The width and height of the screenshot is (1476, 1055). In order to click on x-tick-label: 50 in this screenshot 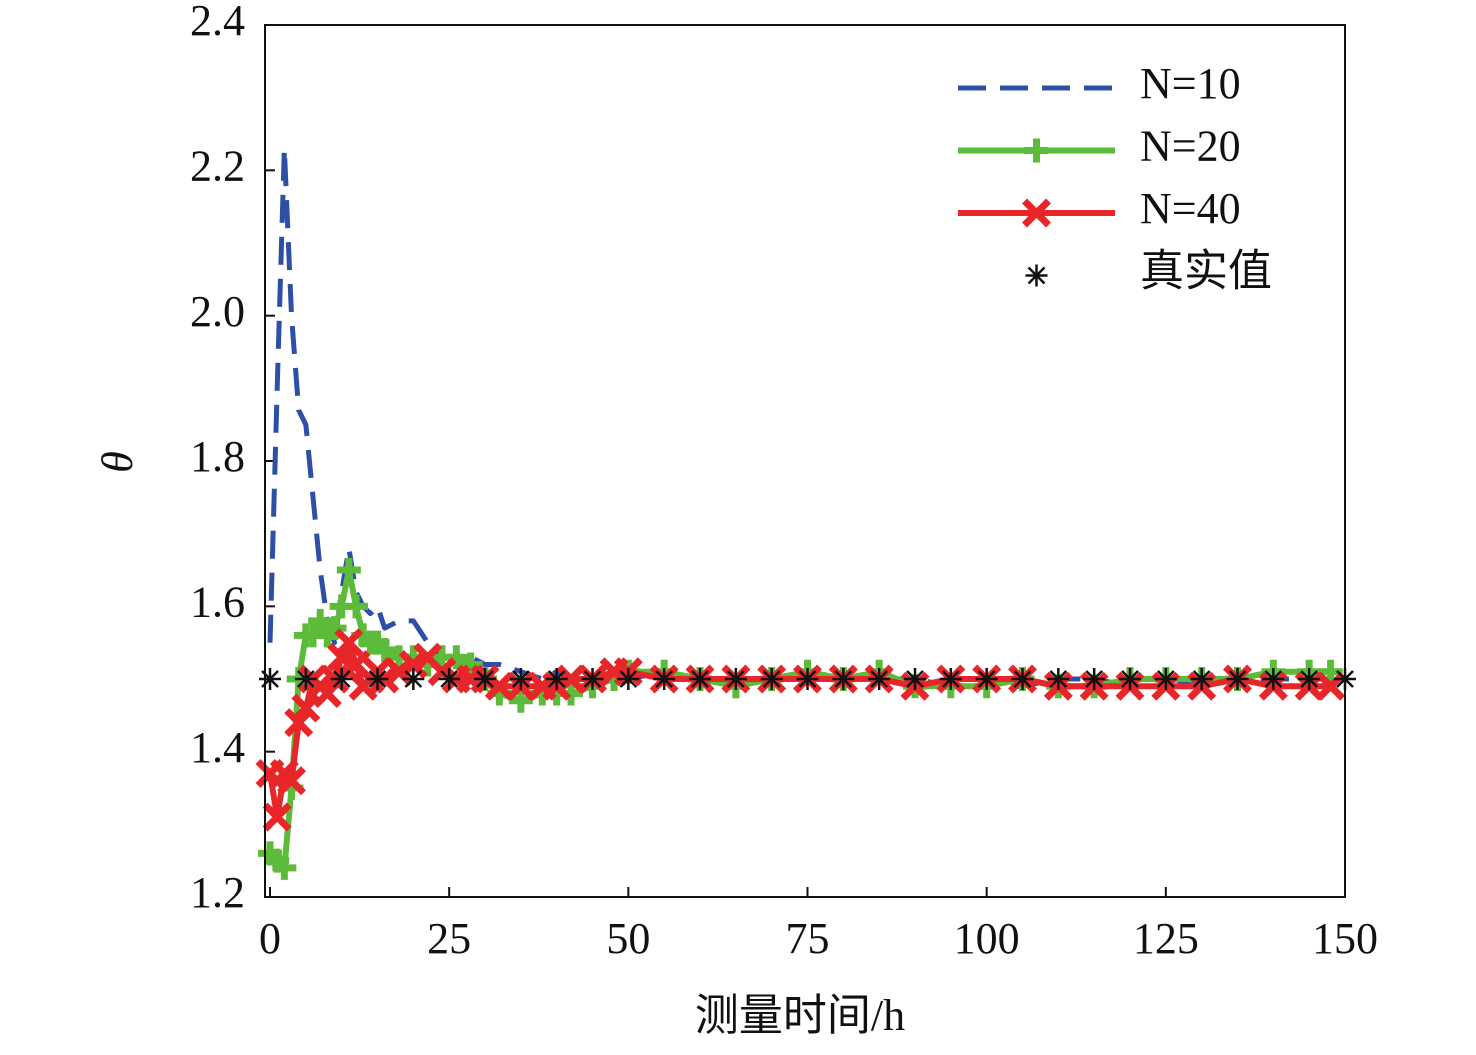, I will do `click(628, 938)`.